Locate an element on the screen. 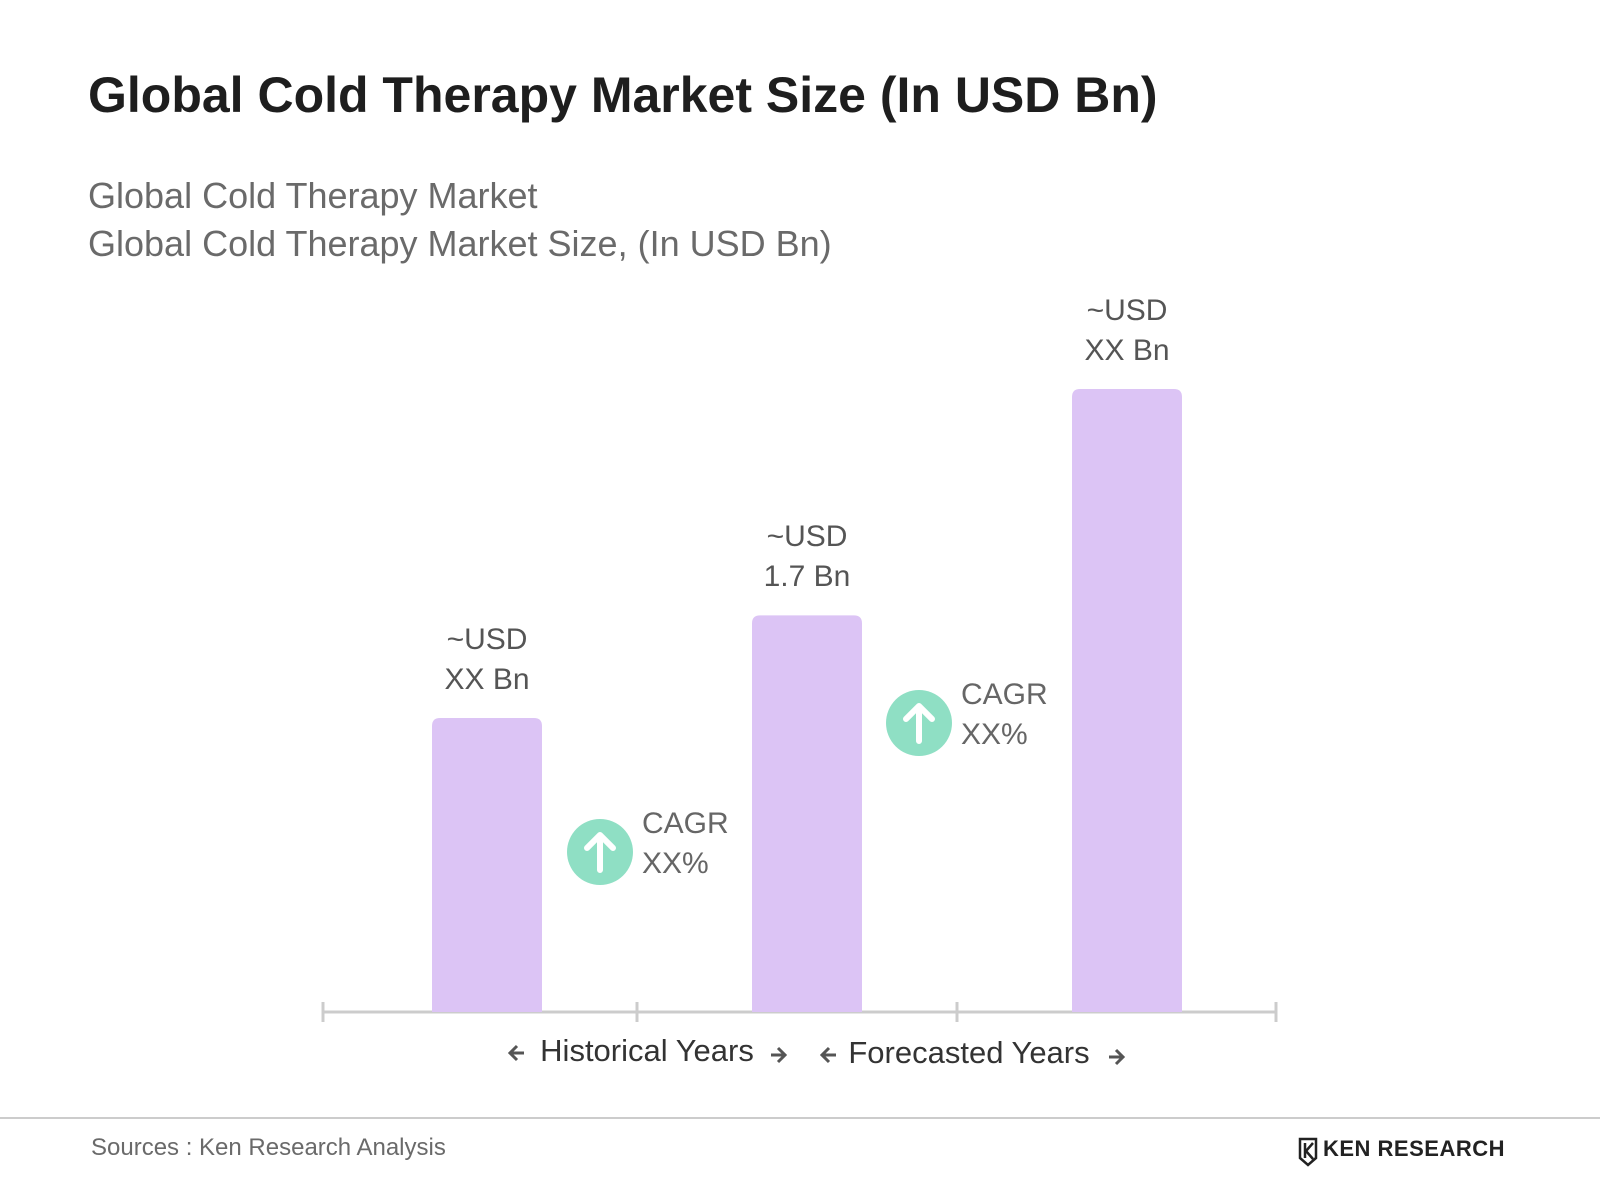 The image size is (1600, 1200). data-label: ~USD 1.7 Bn is located at coordinates (807, 557).